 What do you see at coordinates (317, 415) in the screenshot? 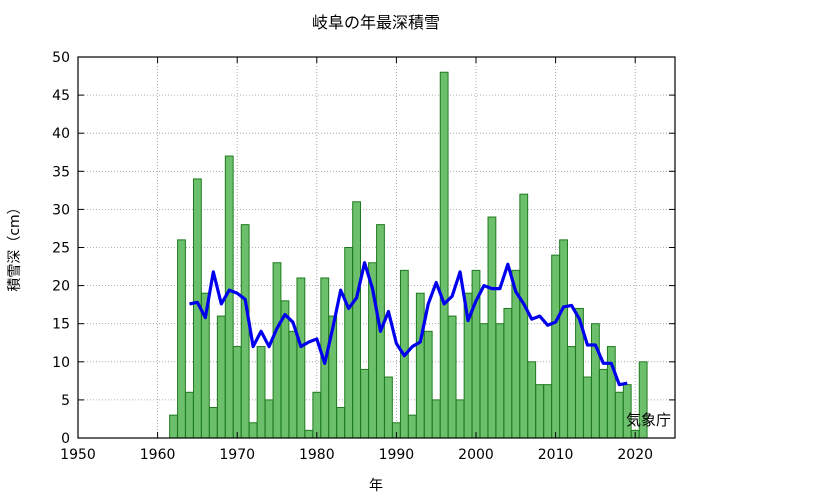
I see `bar-1980` at bounding box center [317, 415].